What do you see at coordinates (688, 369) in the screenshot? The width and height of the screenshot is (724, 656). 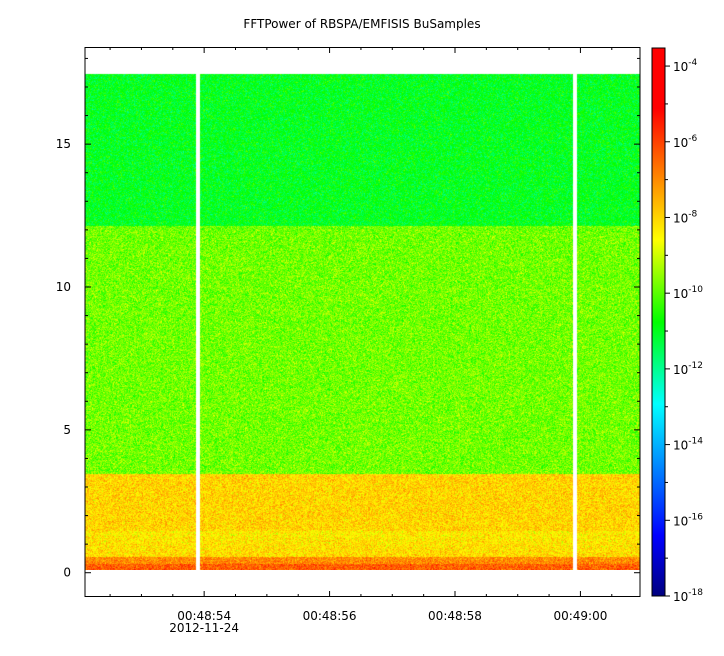 I see `colorbar-tick-label: 10⁻¹²` at bounding box center [688, 369].